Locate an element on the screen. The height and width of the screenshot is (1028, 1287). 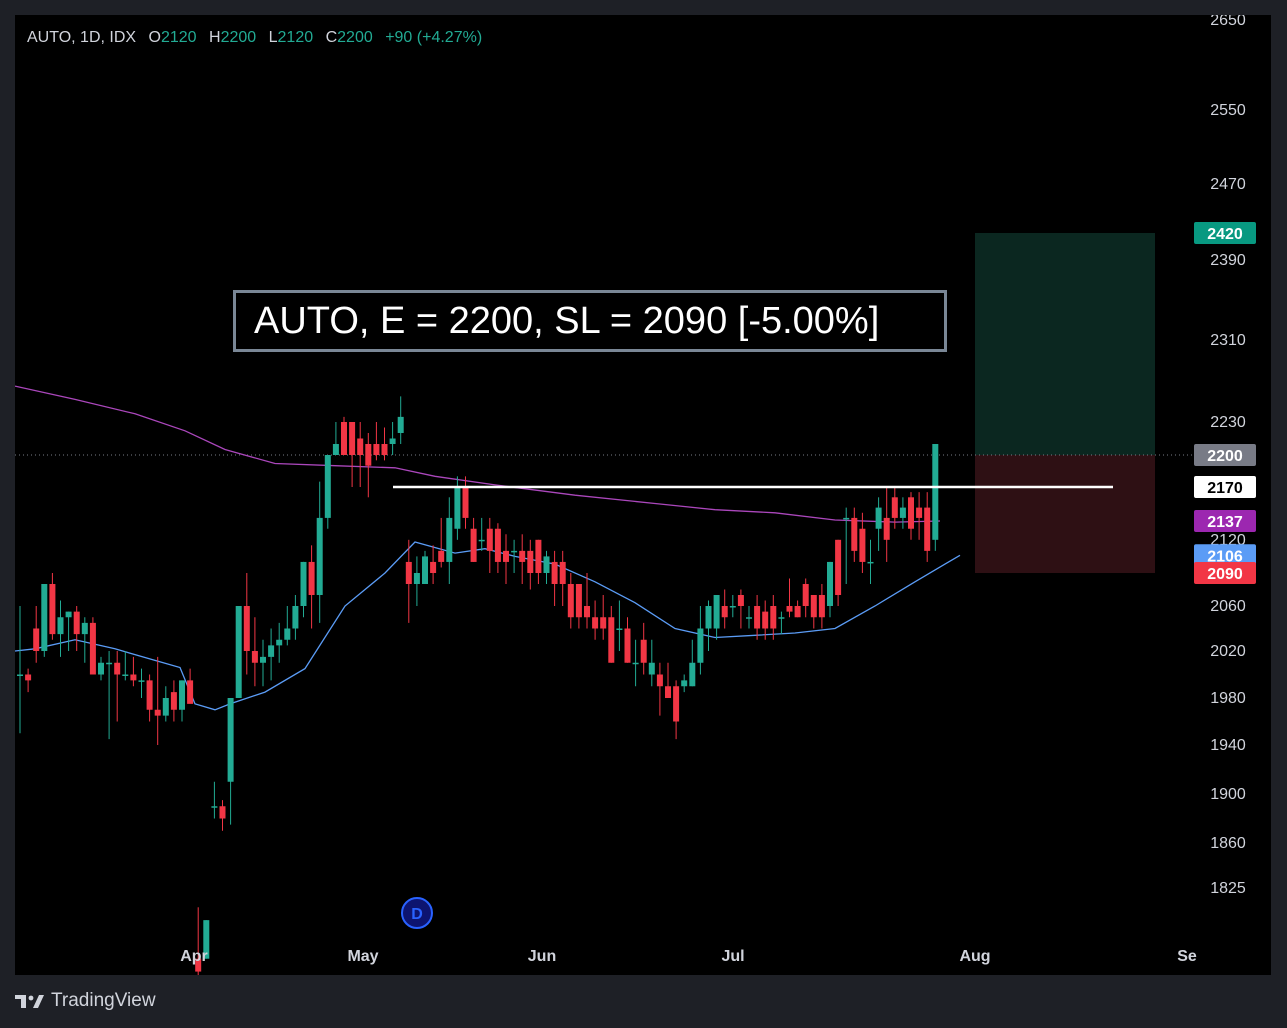
low-value: 2120 is located at coordinates (295, 37).